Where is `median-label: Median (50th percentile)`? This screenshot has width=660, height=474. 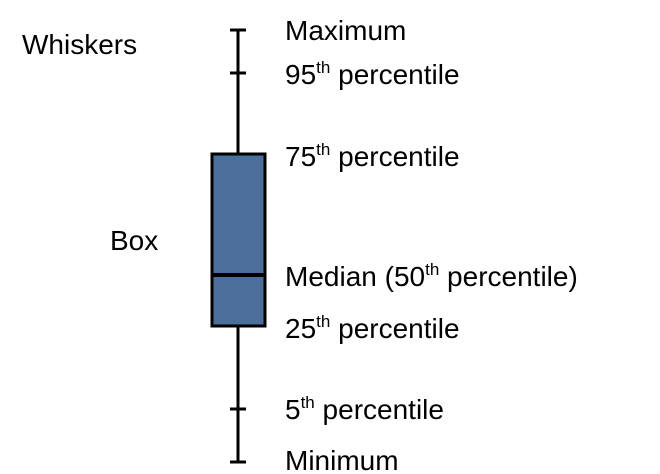 median-label: Median (50th percentile) is located at coordinates (431, 276).